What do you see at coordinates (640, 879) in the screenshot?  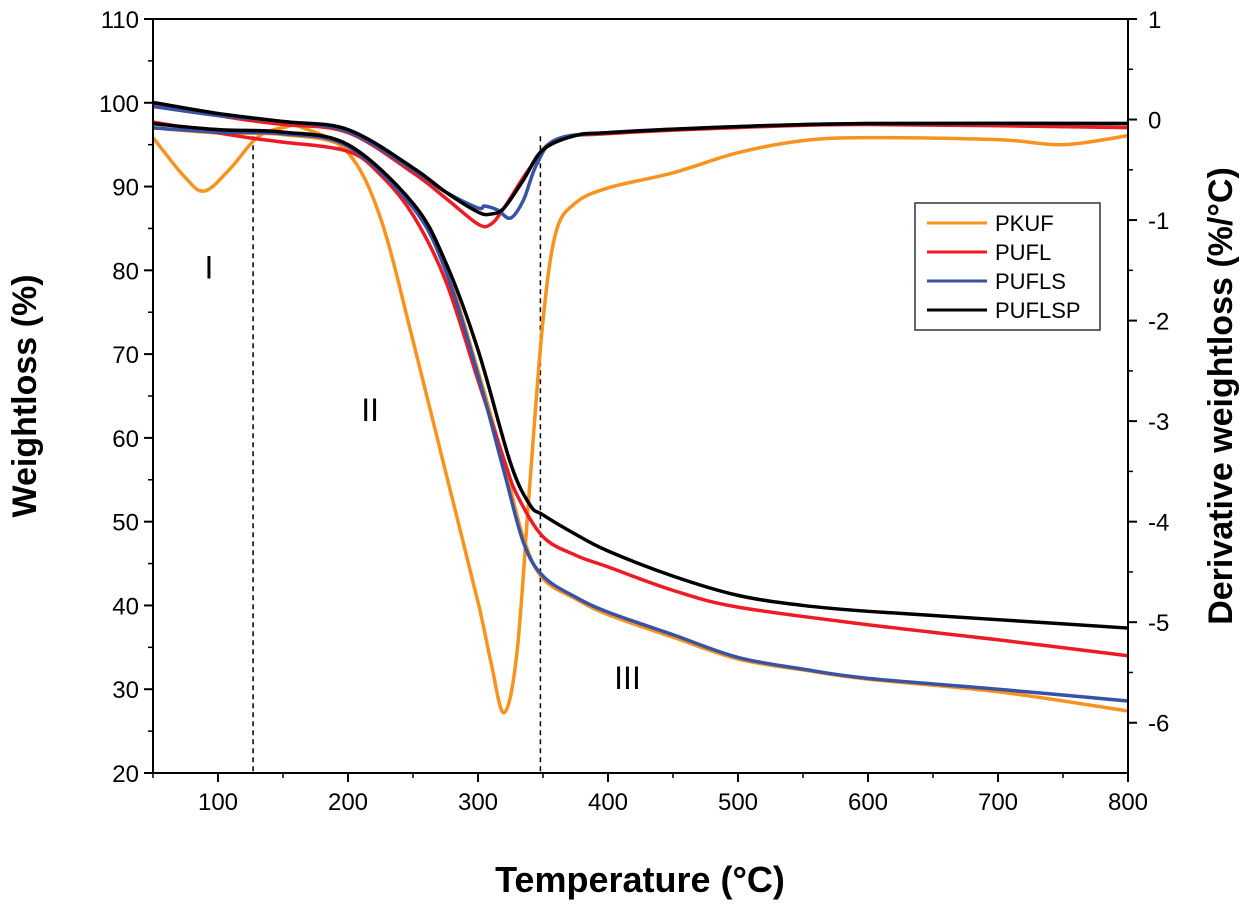 I see `x-axis-label: Temperature (°C)` at bounding box center [640, 879].